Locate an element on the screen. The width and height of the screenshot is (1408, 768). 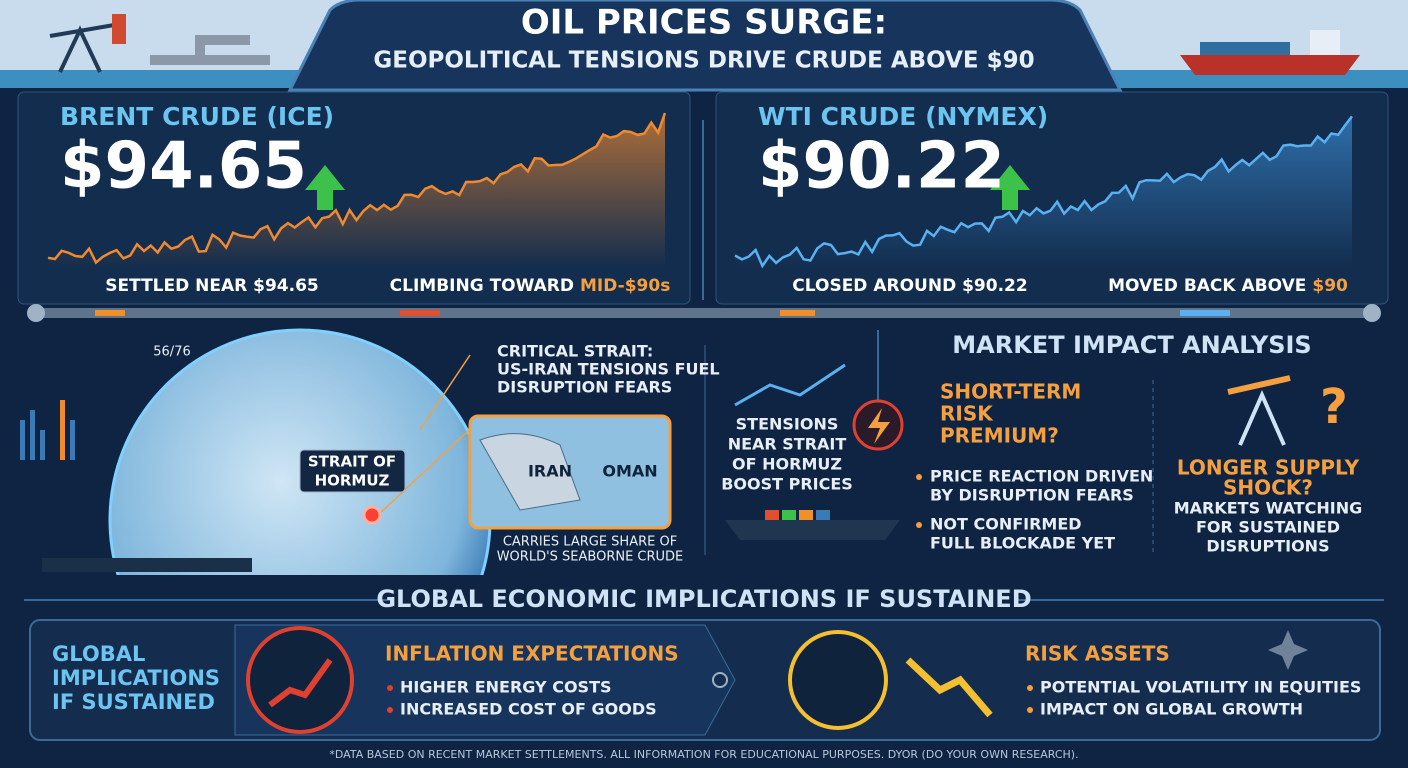
subhead: SHORT-TERM is located at coordinates (1010, 392).